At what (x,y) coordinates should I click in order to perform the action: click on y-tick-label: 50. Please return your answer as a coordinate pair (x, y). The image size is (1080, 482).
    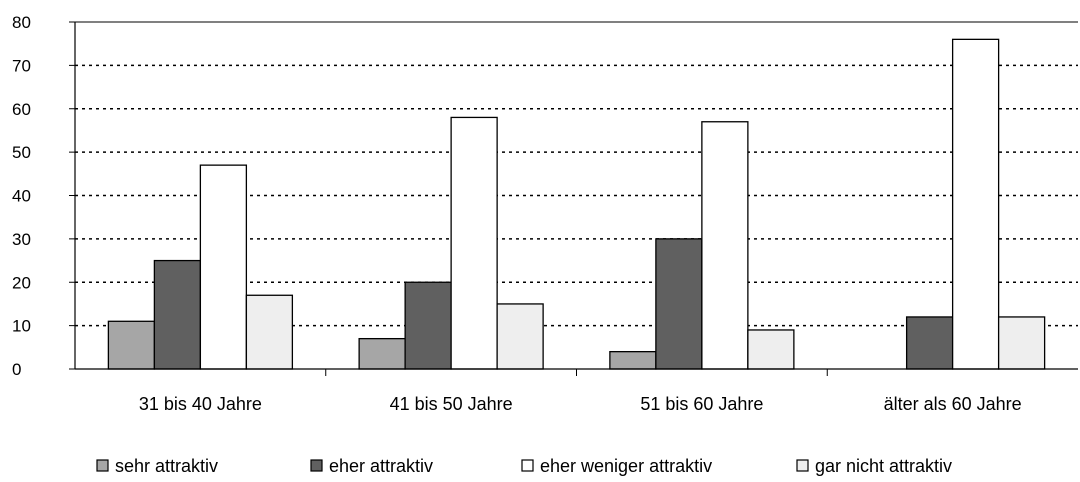
    Looking at the image, I should click on (21, 152).